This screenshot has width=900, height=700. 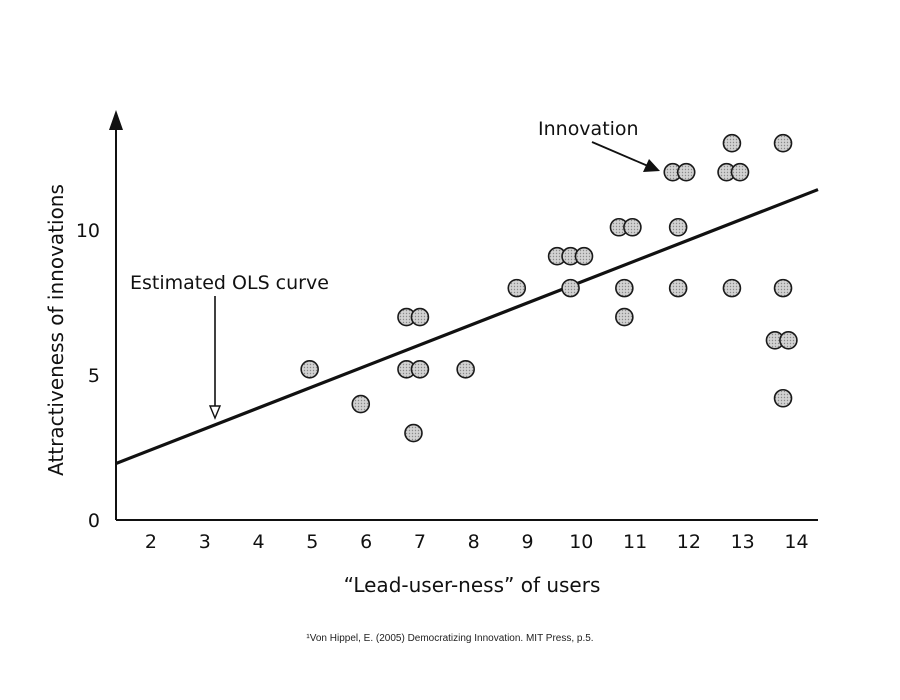 What do you see at coordinates (620, 154) in the screenshot?
I see `innovation-annotation-arrow-shaft` at bounding box center [620, 154].